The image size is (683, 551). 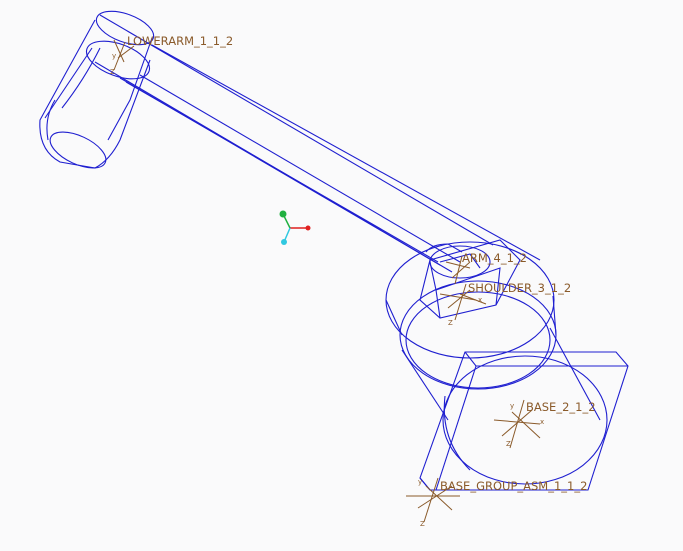 What do you see at coordinates (513, 486) in the screenshot?
I see `label-base-group: BASE_GROUP_ASM_1_1_2` at bounding box center [513, 486].